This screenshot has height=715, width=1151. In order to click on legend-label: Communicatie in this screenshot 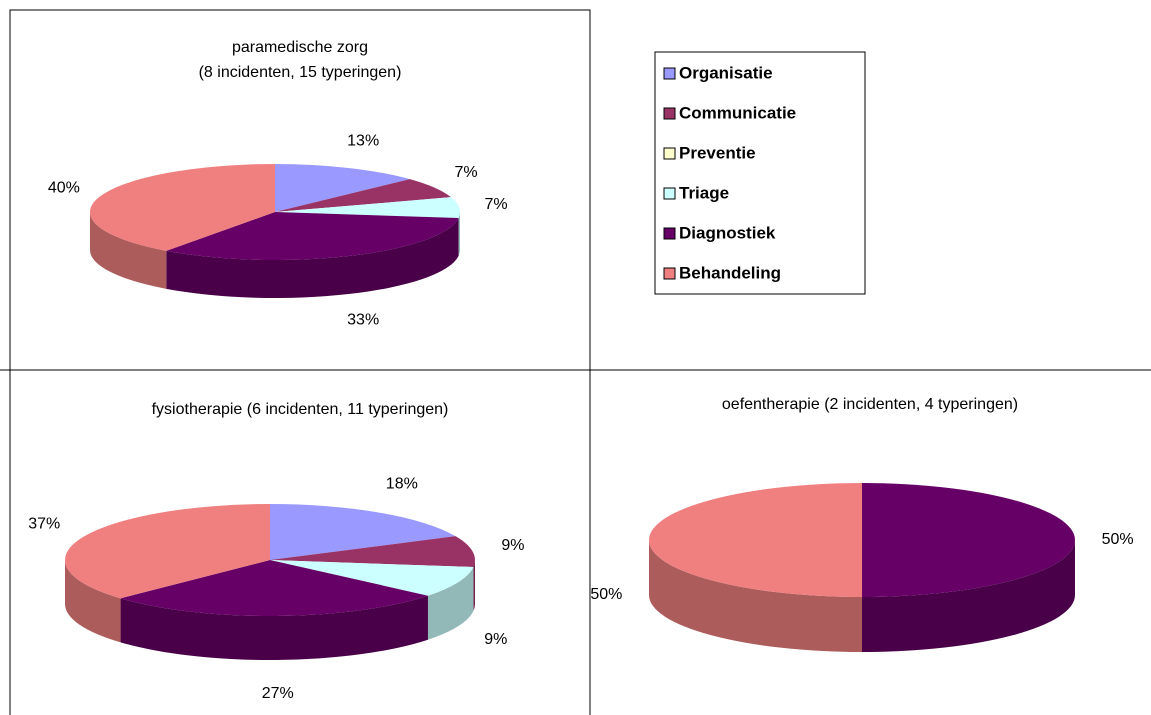, I will do `click(737, 112)`.